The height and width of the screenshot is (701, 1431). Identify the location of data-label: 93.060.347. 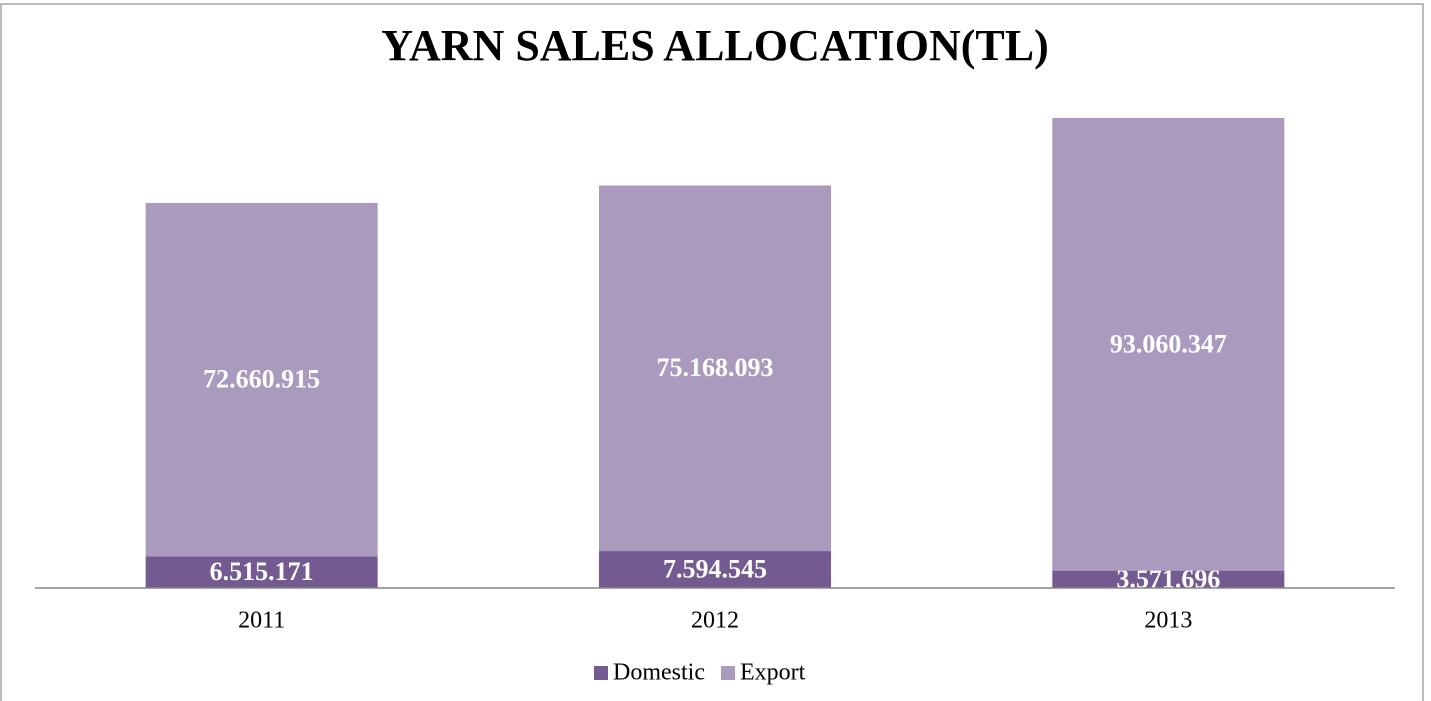
(1168, 343).